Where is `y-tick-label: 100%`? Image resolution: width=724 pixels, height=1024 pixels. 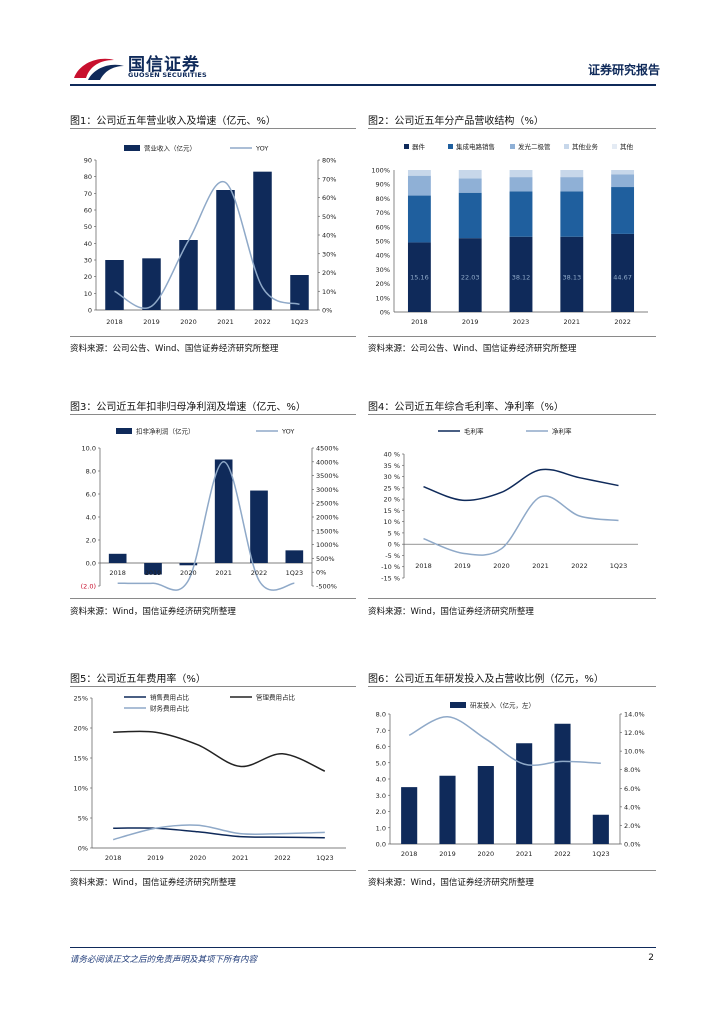 y-tick-label: 100% is located at coordinates (380, 171).